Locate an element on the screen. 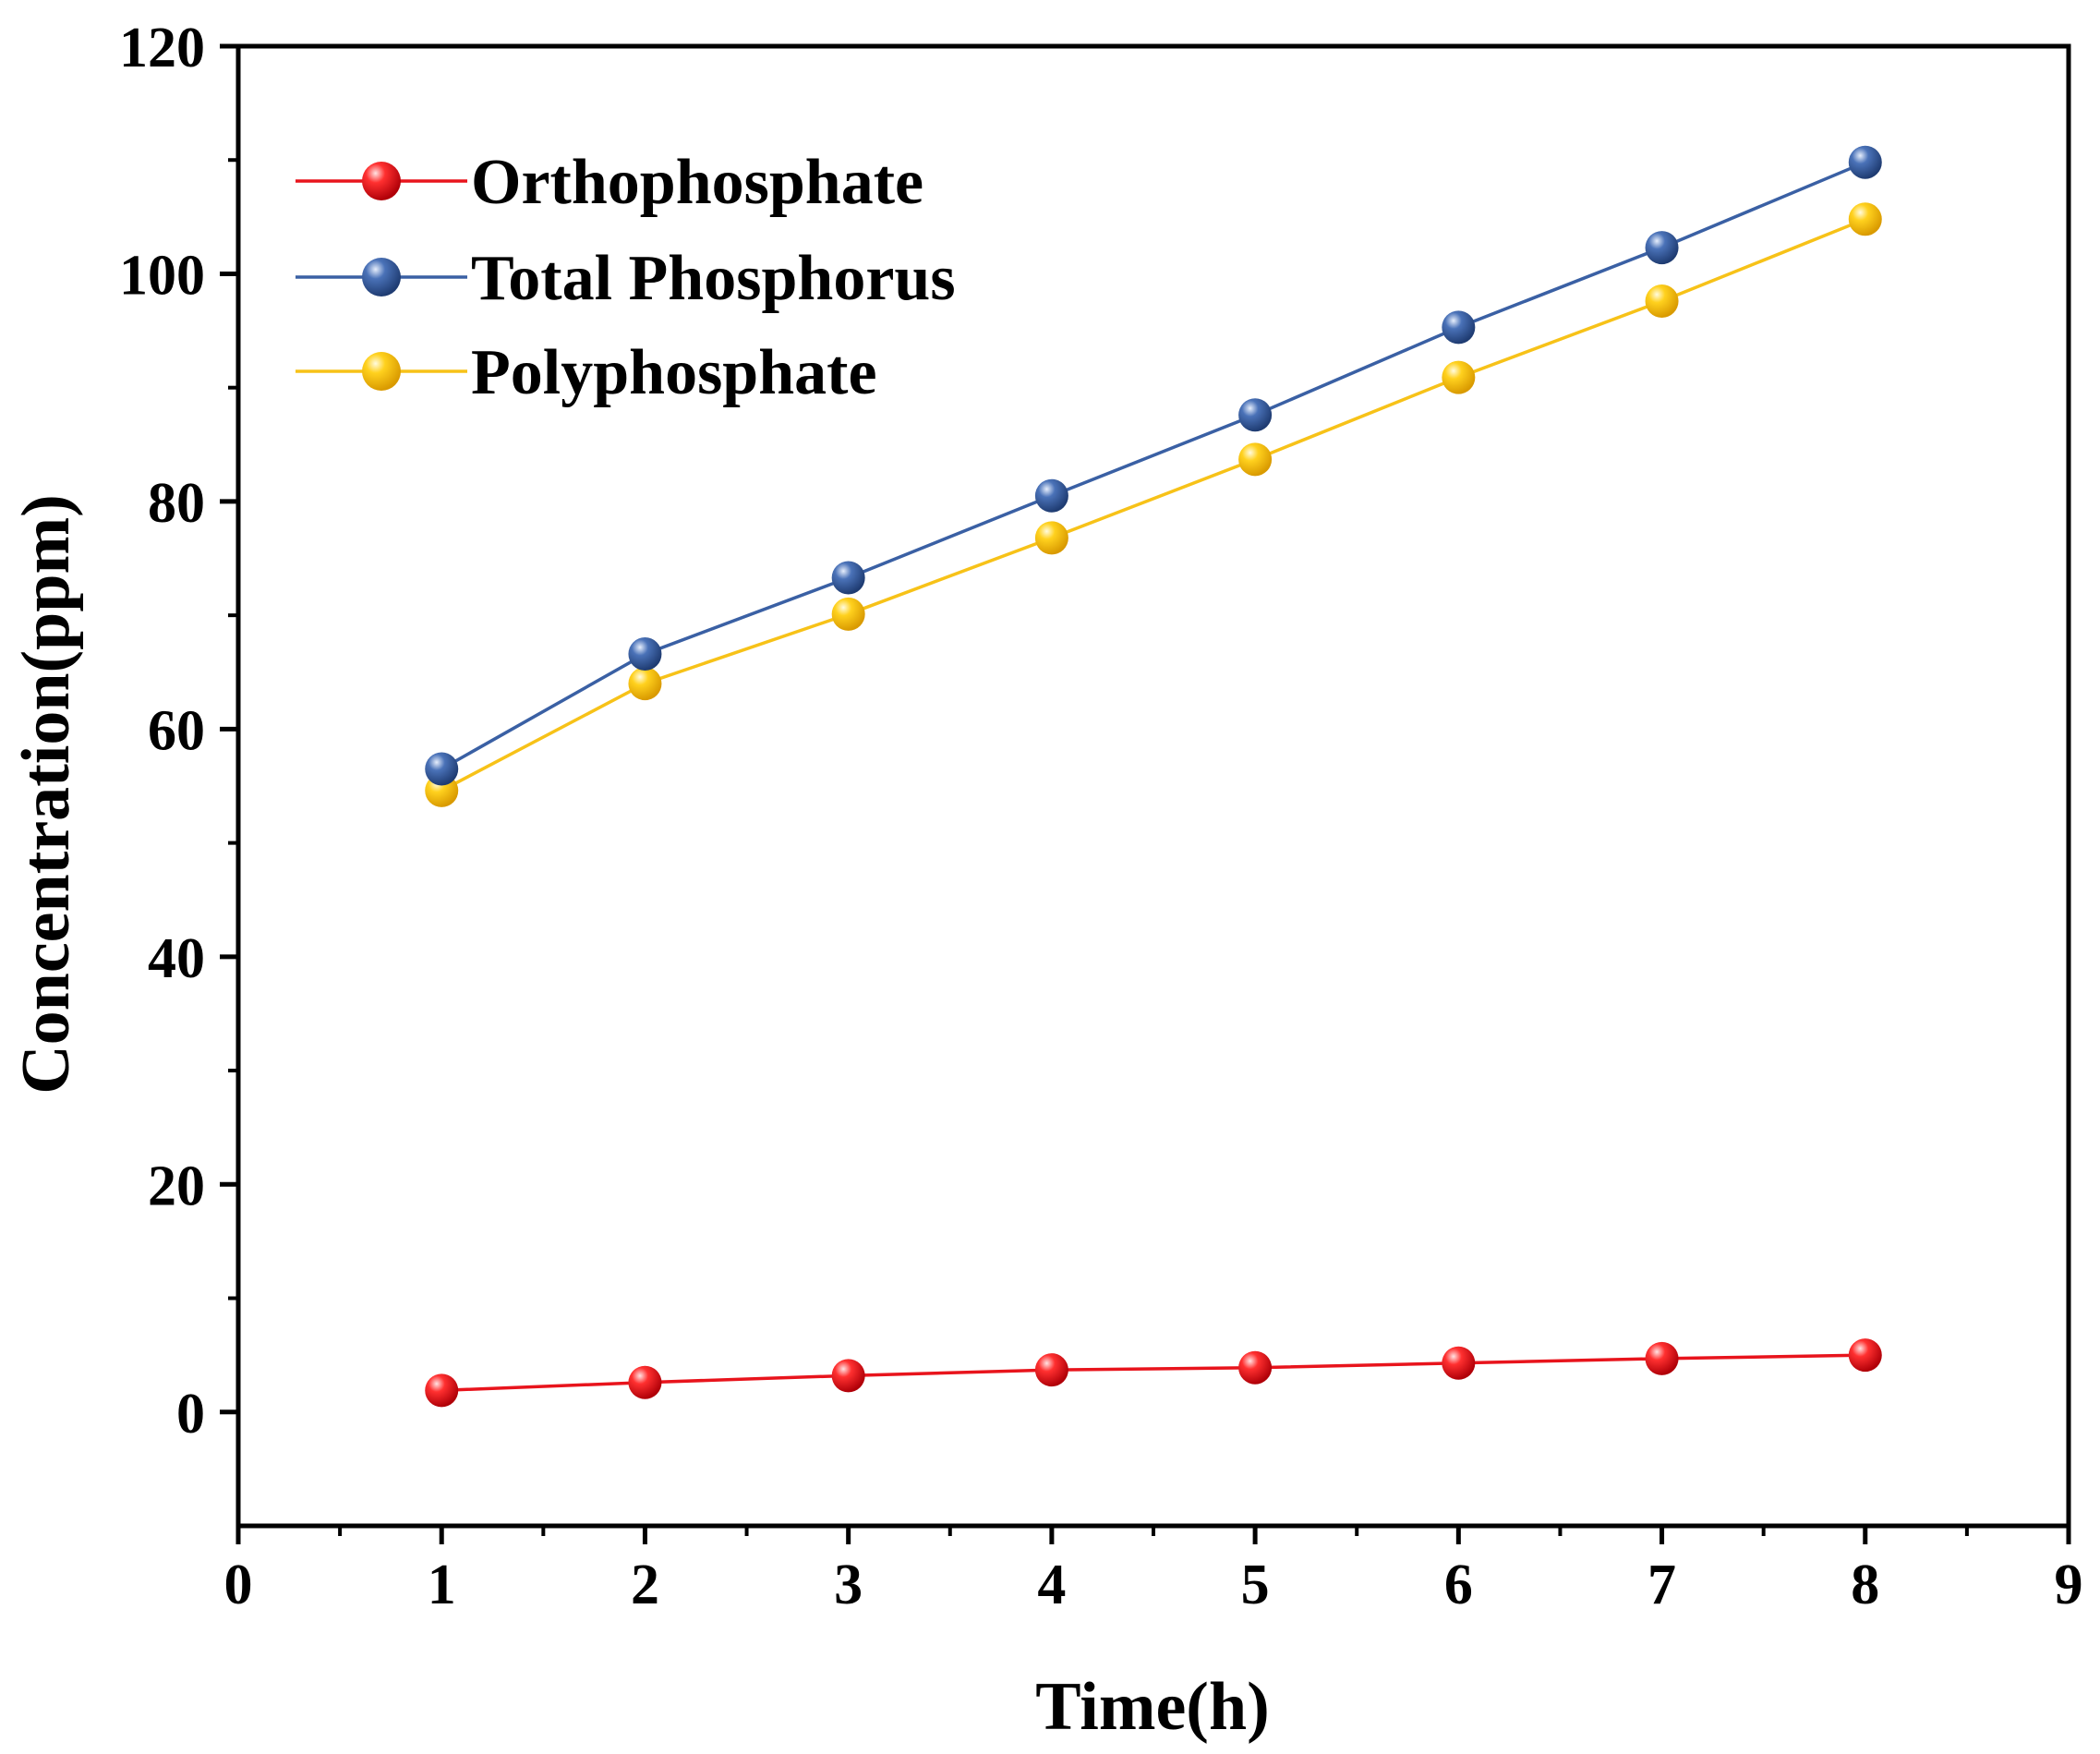 This screenshot has height=1754, width=2100. series-line is located at coordinates (1153, 1373).